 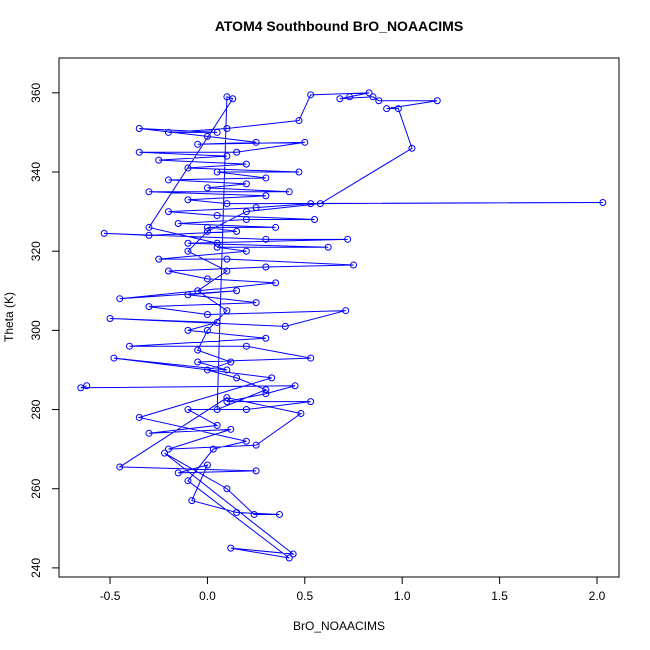 What do you see at coordinates (36, 330) in the screenshot?
I see `y-tick-label: 300` at bounding box center [36, 330].